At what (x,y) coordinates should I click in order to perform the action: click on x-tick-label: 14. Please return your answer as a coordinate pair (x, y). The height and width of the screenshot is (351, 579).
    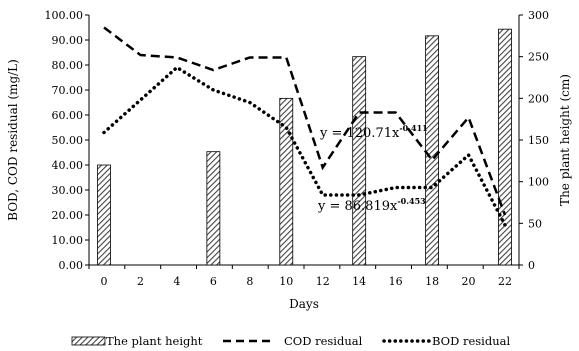
    Looking at the image, I should click on (359, 281).